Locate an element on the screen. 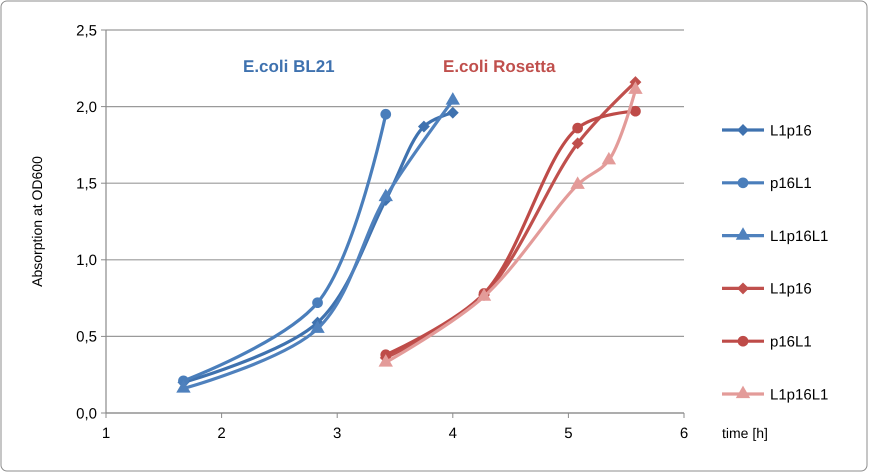  annotation: E.coli Rosetta is located at coordinates (499, 66).